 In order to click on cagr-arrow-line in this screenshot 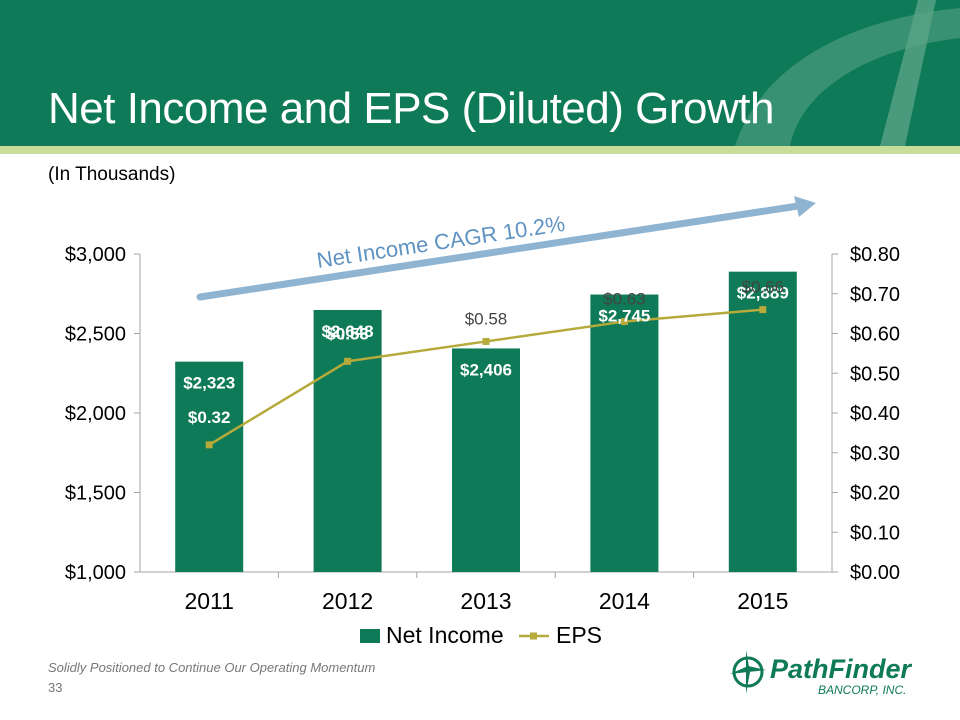, I will do `click(499, 251)`.